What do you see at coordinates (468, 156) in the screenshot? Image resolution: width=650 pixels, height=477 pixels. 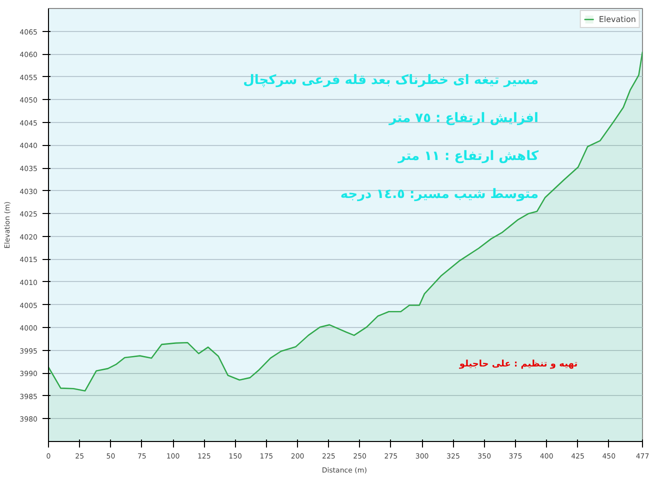 I see `annotation: کاهش ارتفاع : ١١ متر` at bounding box center [468, 156].